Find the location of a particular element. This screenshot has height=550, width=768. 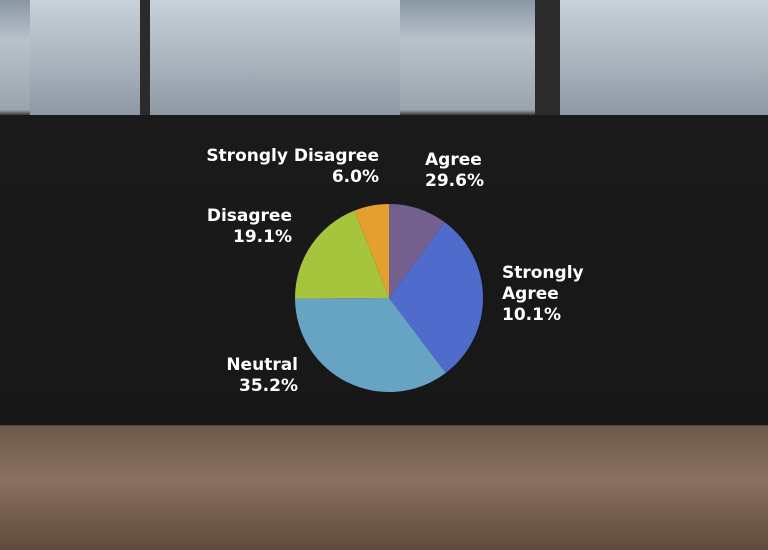

slice-value: 19.1% is located at coordinates (262, 237).